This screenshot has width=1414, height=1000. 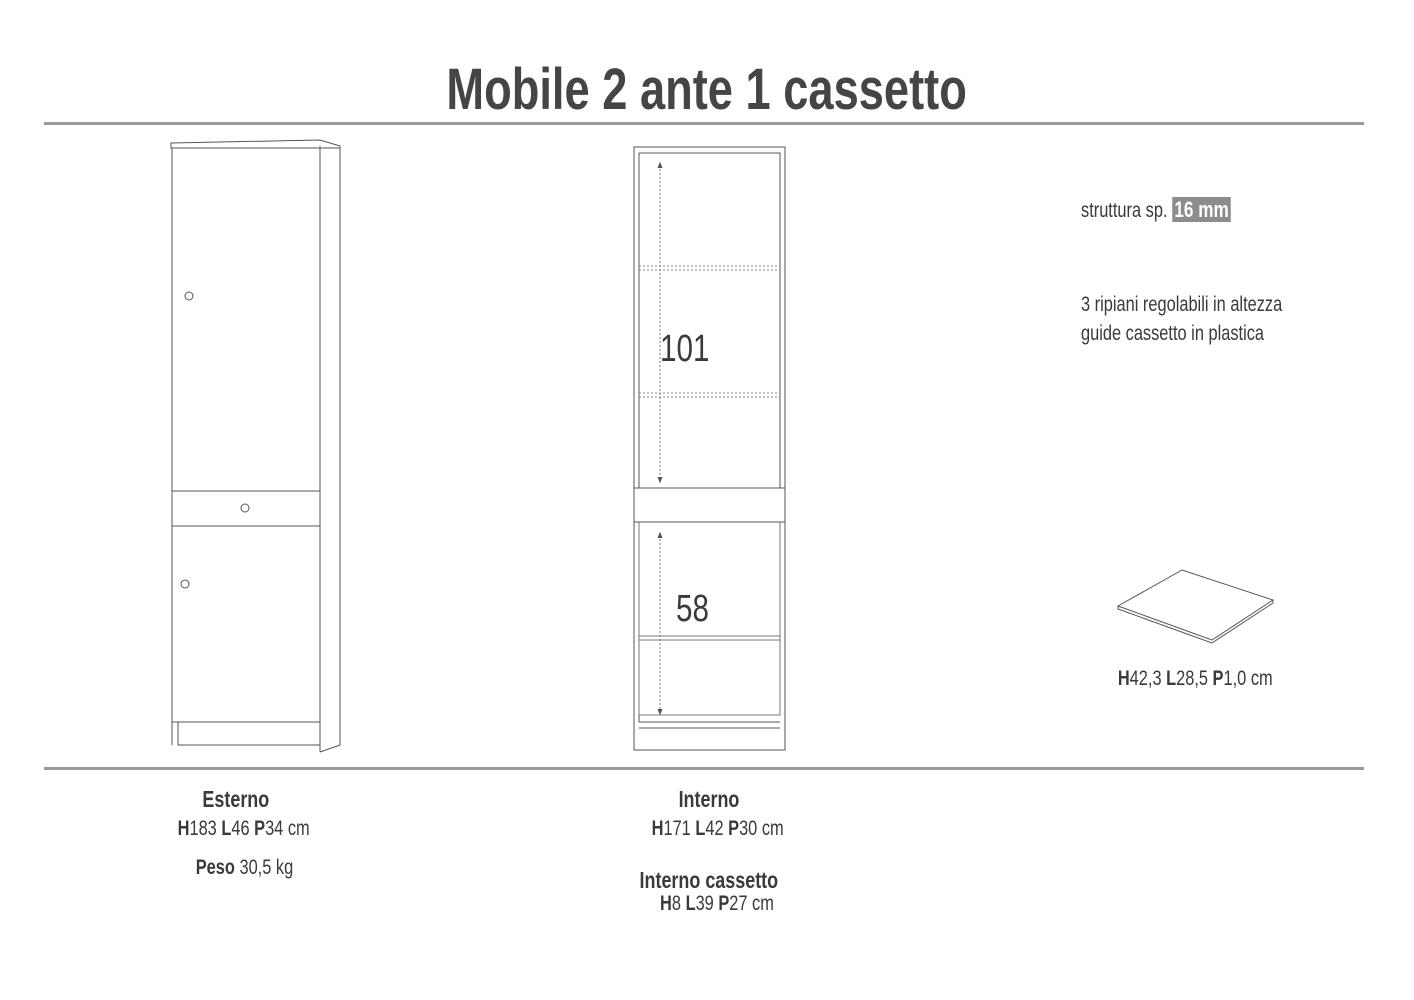 I want to click on bottom-divider, so click(x=704, y=768).